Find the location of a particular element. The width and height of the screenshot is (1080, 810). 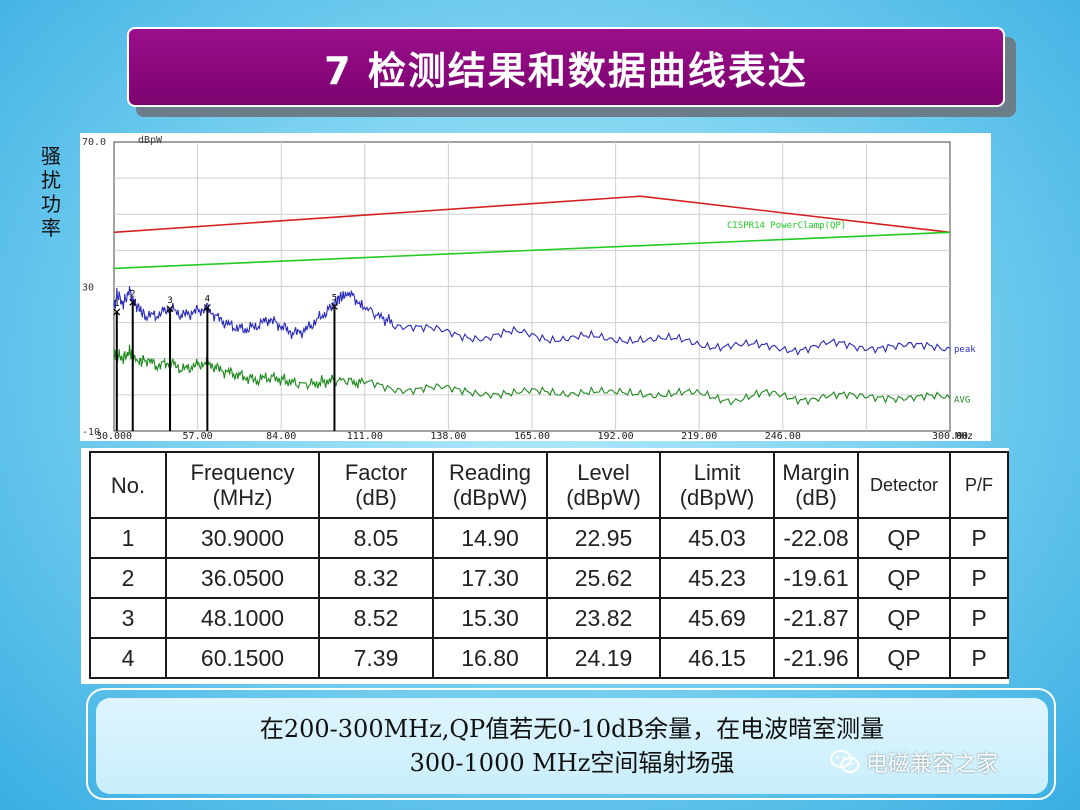

x-tick-label: 111.00 is located at coordinates (365, 436).